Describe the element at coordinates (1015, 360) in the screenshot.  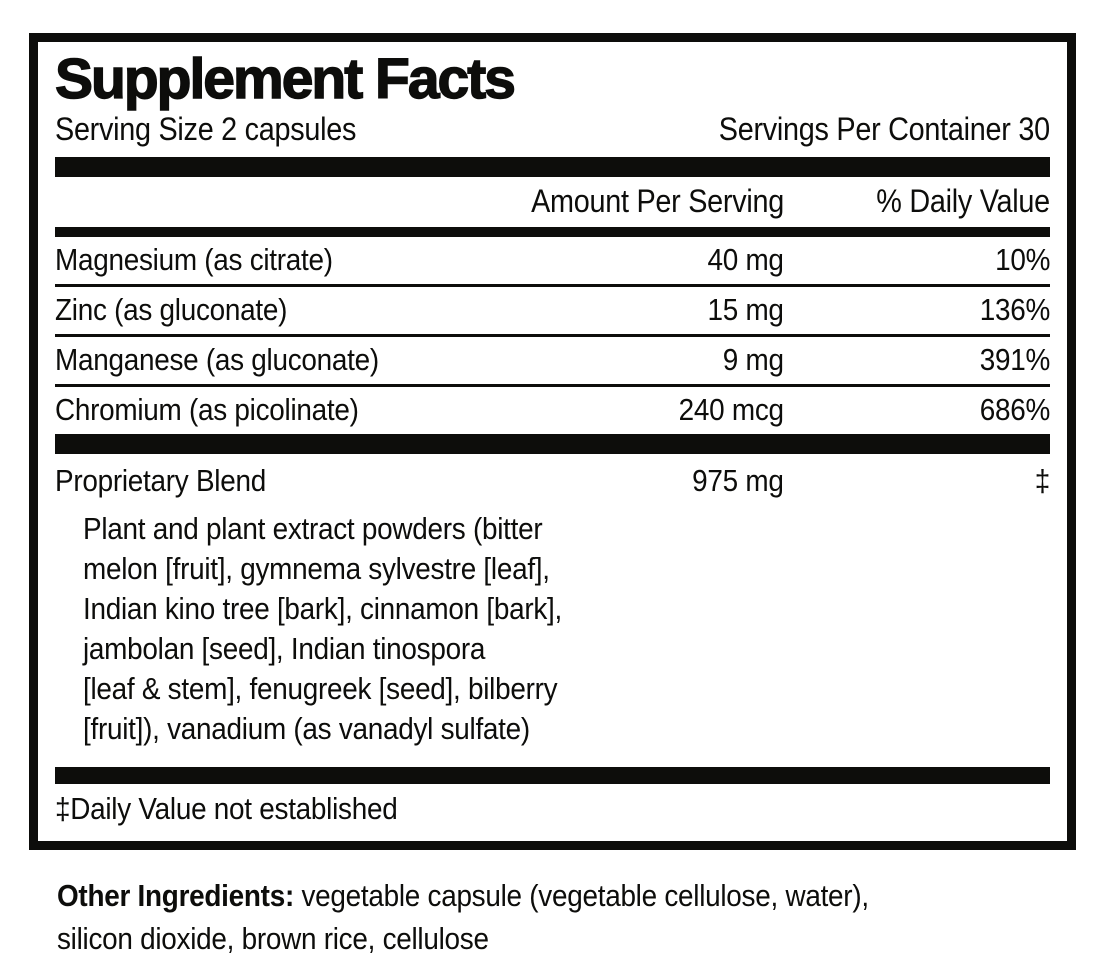
I see `nutrient-daily-value: 391%` at that location.